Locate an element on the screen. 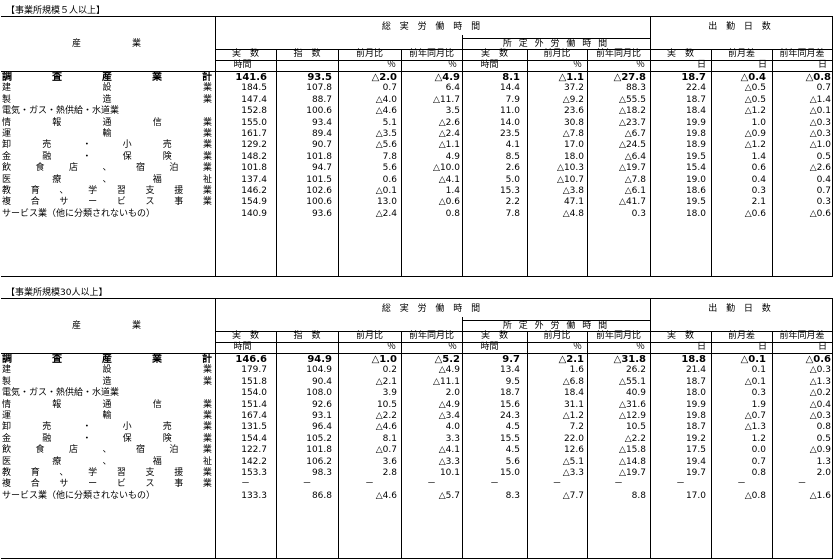 The image size is (835, 559). value-cell: 3.6 is located at coordinates (389, 461).